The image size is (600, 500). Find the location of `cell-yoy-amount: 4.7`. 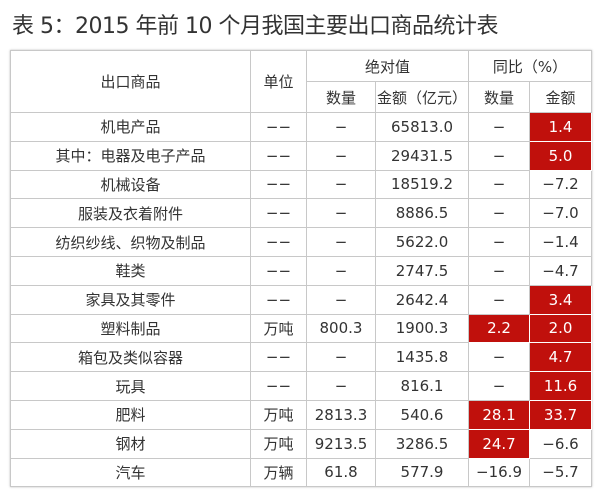

cell-yoy-amount: 4.7 is located at coordinates (561, 357).